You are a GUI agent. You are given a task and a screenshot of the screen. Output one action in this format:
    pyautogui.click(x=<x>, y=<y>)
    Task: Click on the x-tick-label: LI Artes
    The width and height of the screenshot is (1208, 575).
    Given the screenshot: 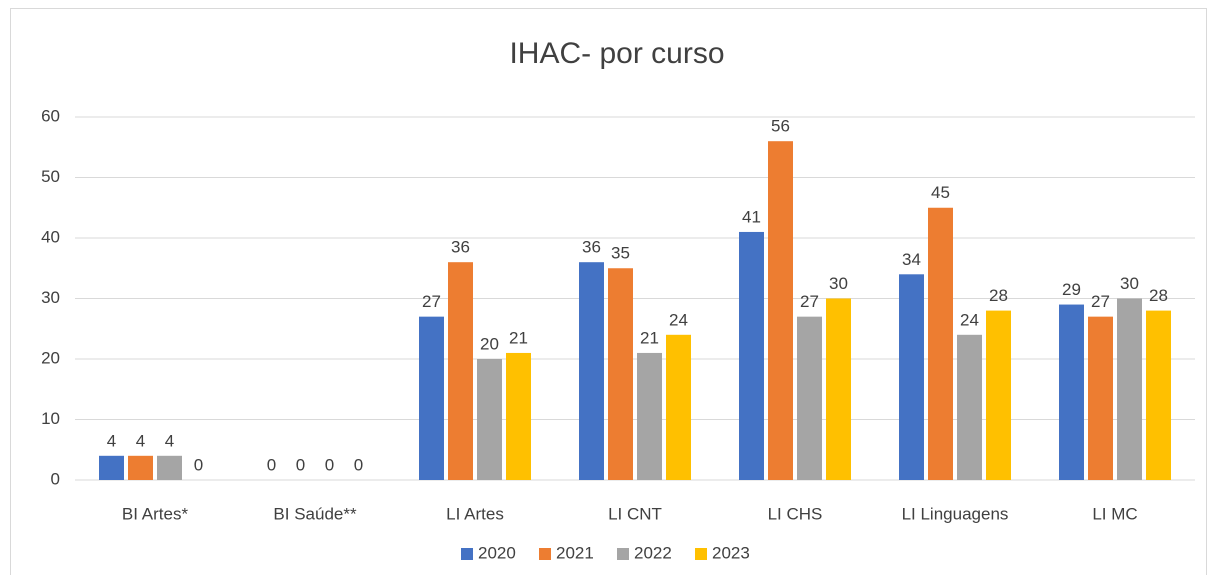 What is the action you would take?
    pyautogui.click(x=475, y=513)
    